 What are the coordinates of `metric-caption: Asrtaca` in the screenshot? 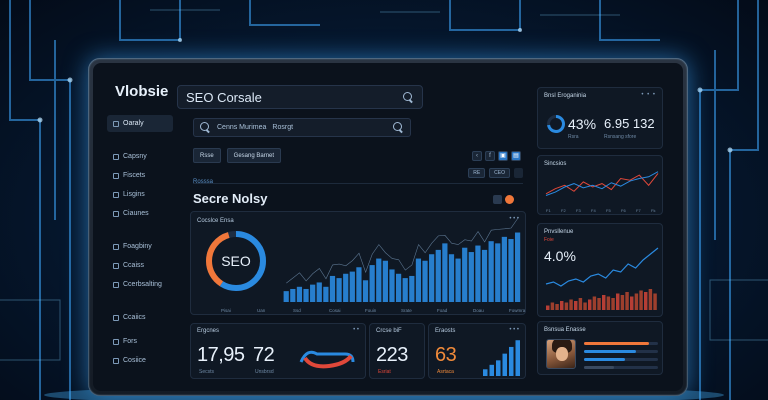 It's located at (445, 372).